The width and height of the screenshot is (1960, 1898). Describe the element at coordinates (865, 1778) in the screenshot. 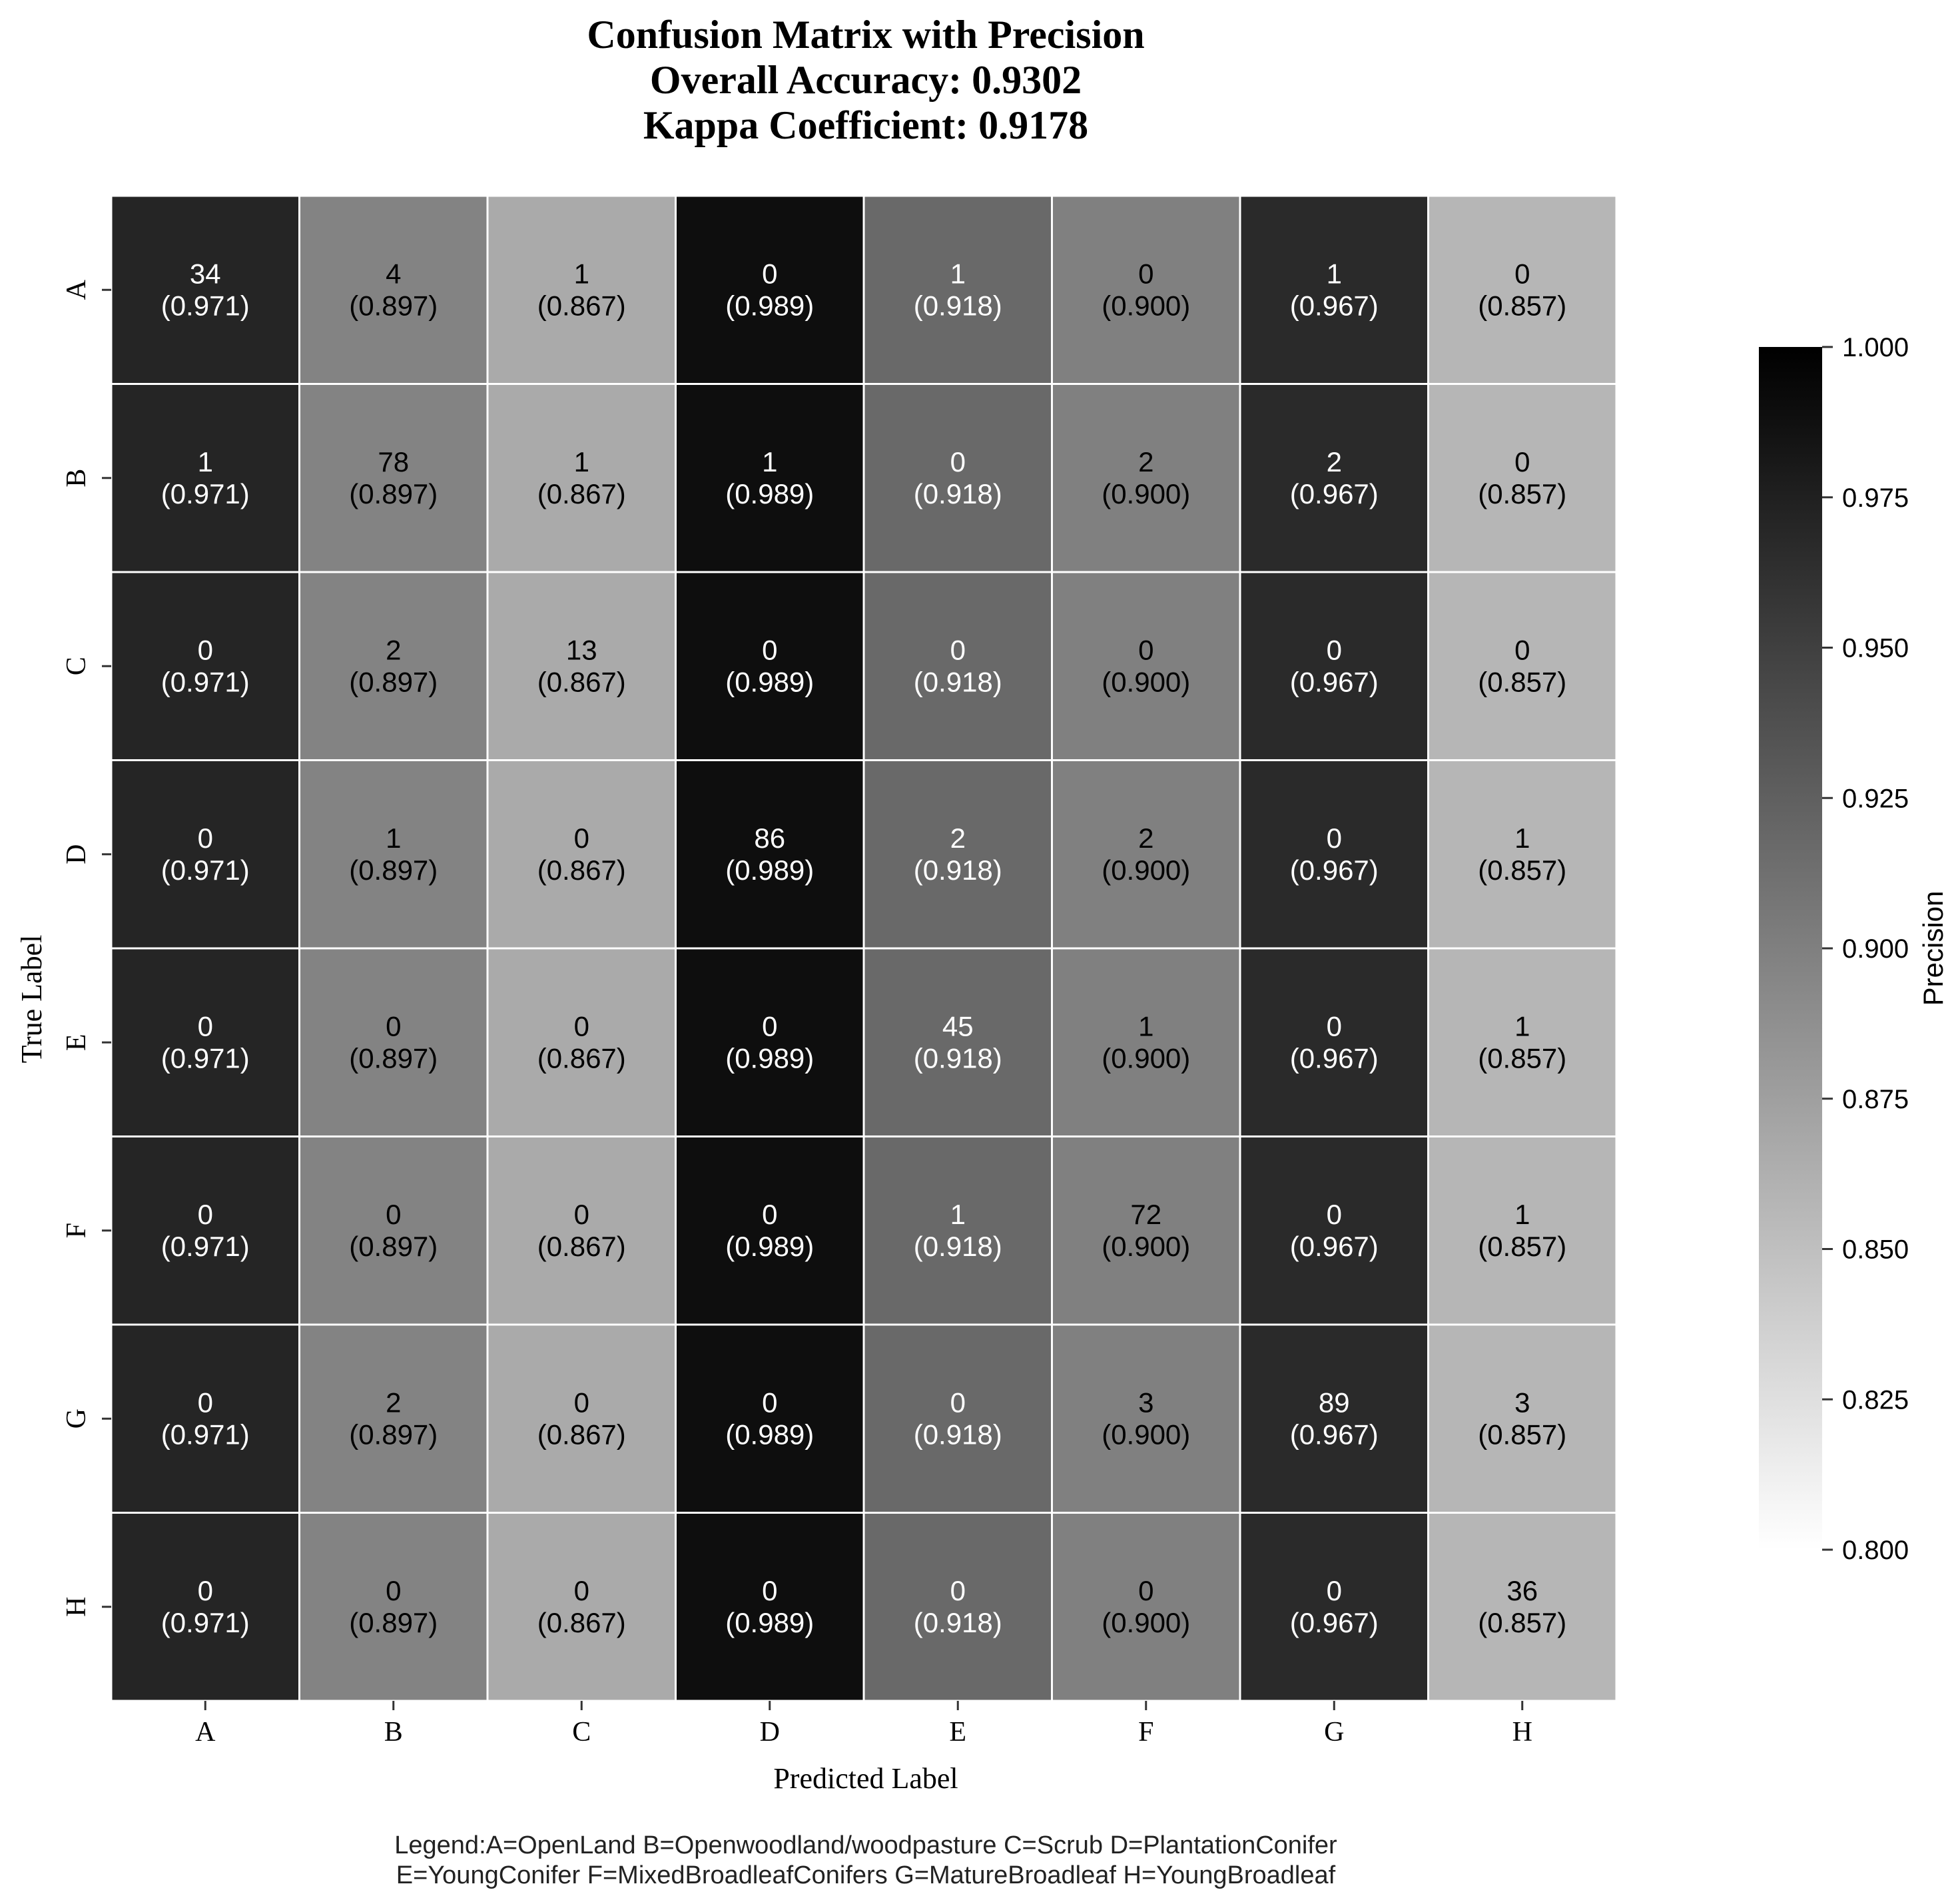

I see `x-axis-label: Predicted Label` at that location.